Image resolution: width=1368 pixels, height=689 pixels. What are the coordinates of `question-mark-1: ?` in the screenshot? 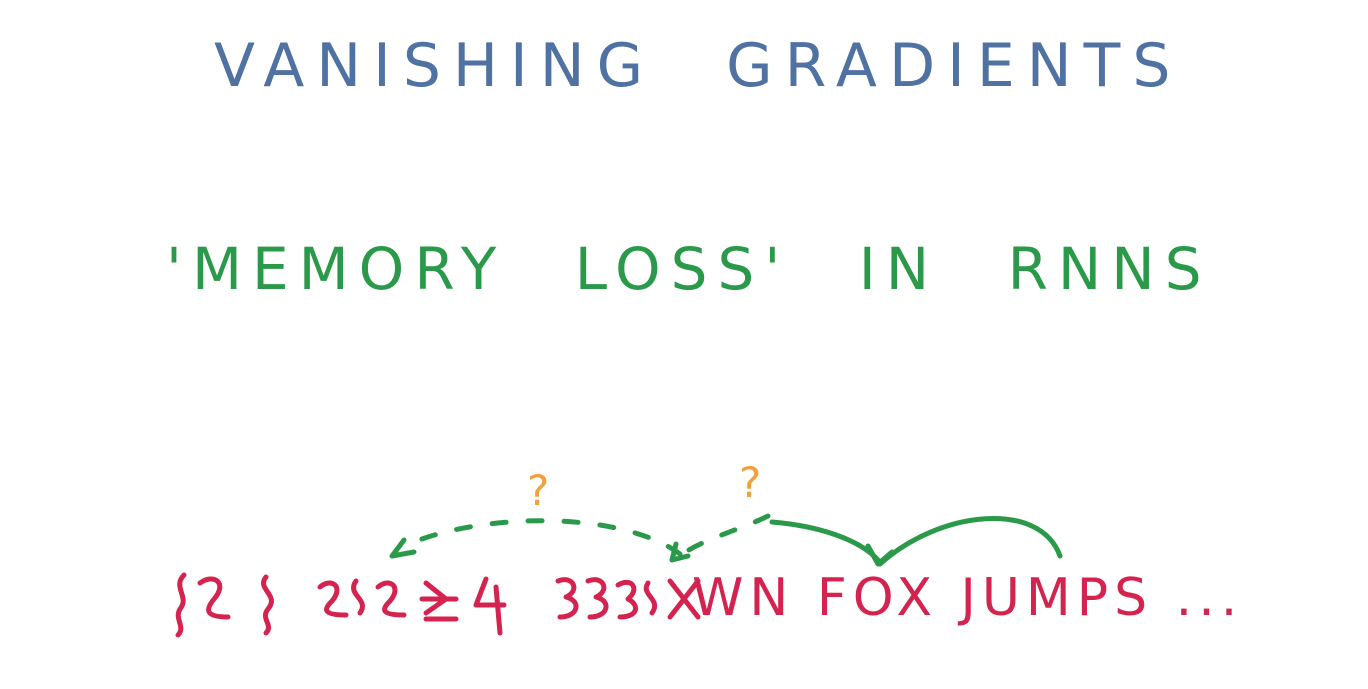 It's located at (538, 490).